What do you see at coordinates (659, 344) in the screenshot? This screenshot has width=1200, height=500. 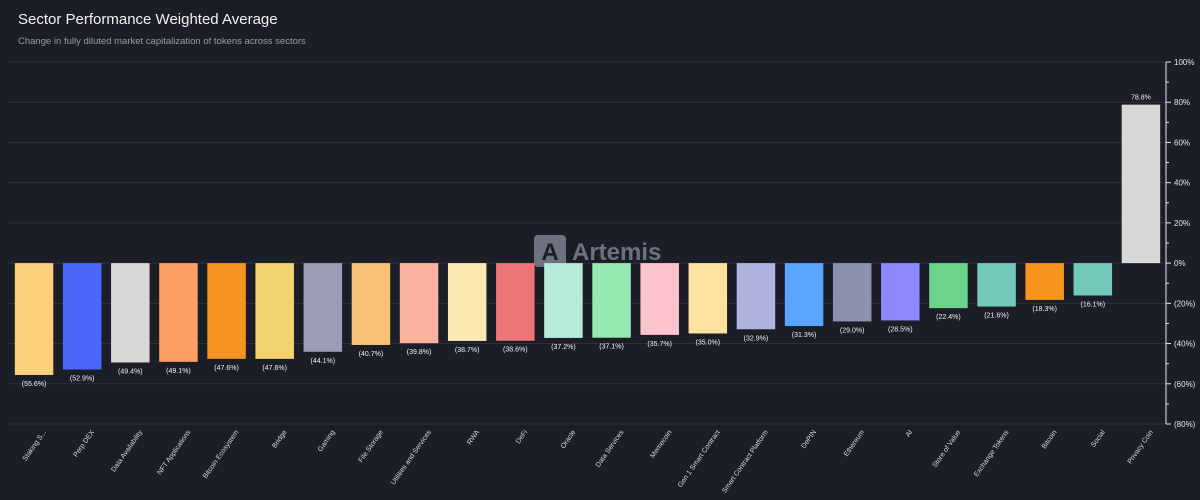 I see `data-label: (35.7%)` at bounding box center [659, 344].